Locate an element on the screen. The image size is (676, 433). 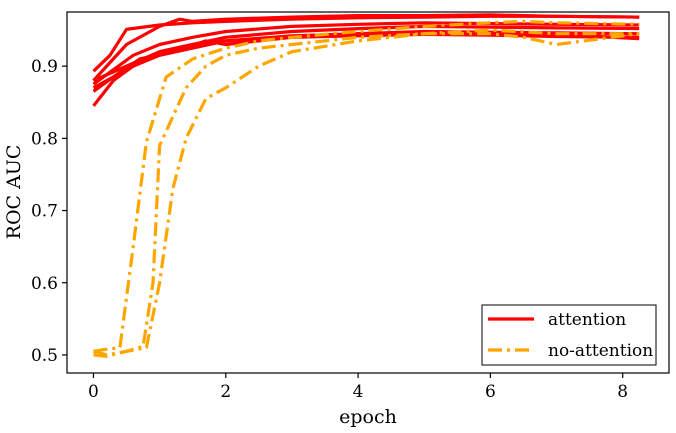
legend-label-attention: attention is located at coordinates (587, 320).